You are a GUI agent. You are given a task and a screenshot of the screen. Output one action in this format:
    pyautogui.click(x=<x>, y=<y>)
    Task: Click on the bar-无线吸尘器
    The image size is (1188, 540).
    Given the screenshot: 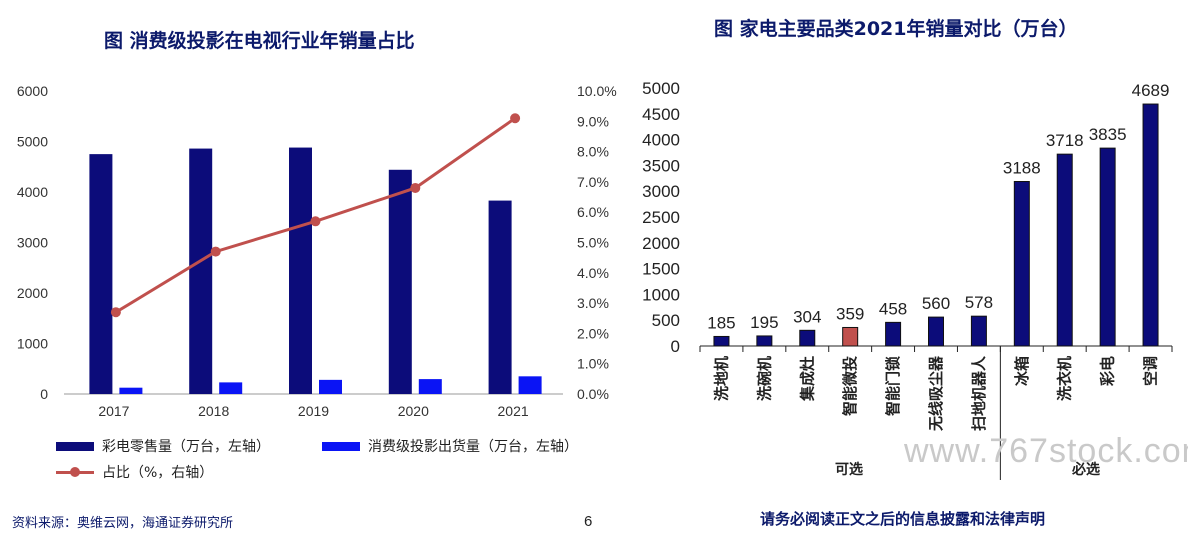 What is the action you would take?
    pyautogui.click(x=936, y=331)
    